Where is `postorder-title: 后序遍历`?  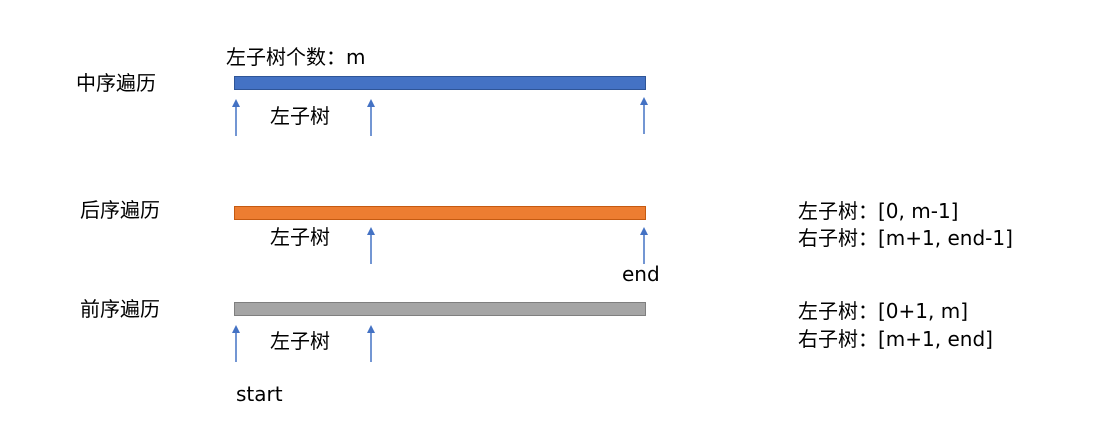
postorder-title: 后序遍历 is located at coordinates (120, 210).